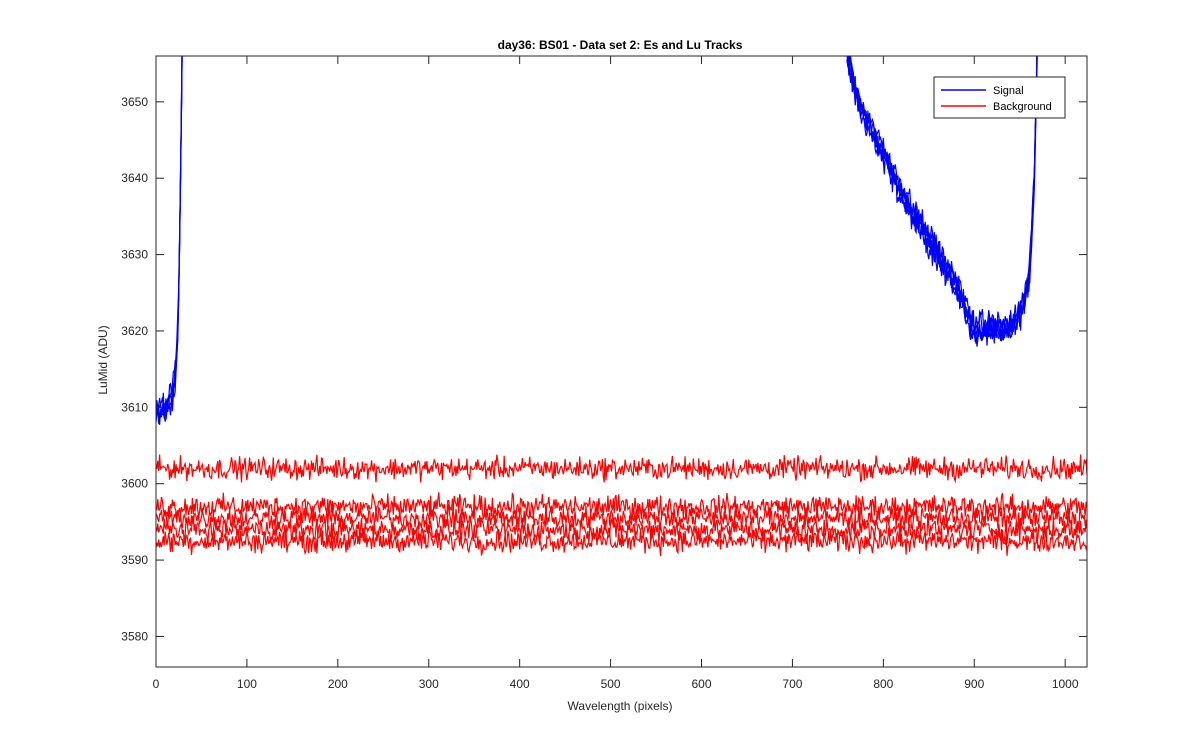  What do you see at coordinates (134, 407) in the screenshot?
I see `y-tick-label: 3610` at bounding box center [134, 407].